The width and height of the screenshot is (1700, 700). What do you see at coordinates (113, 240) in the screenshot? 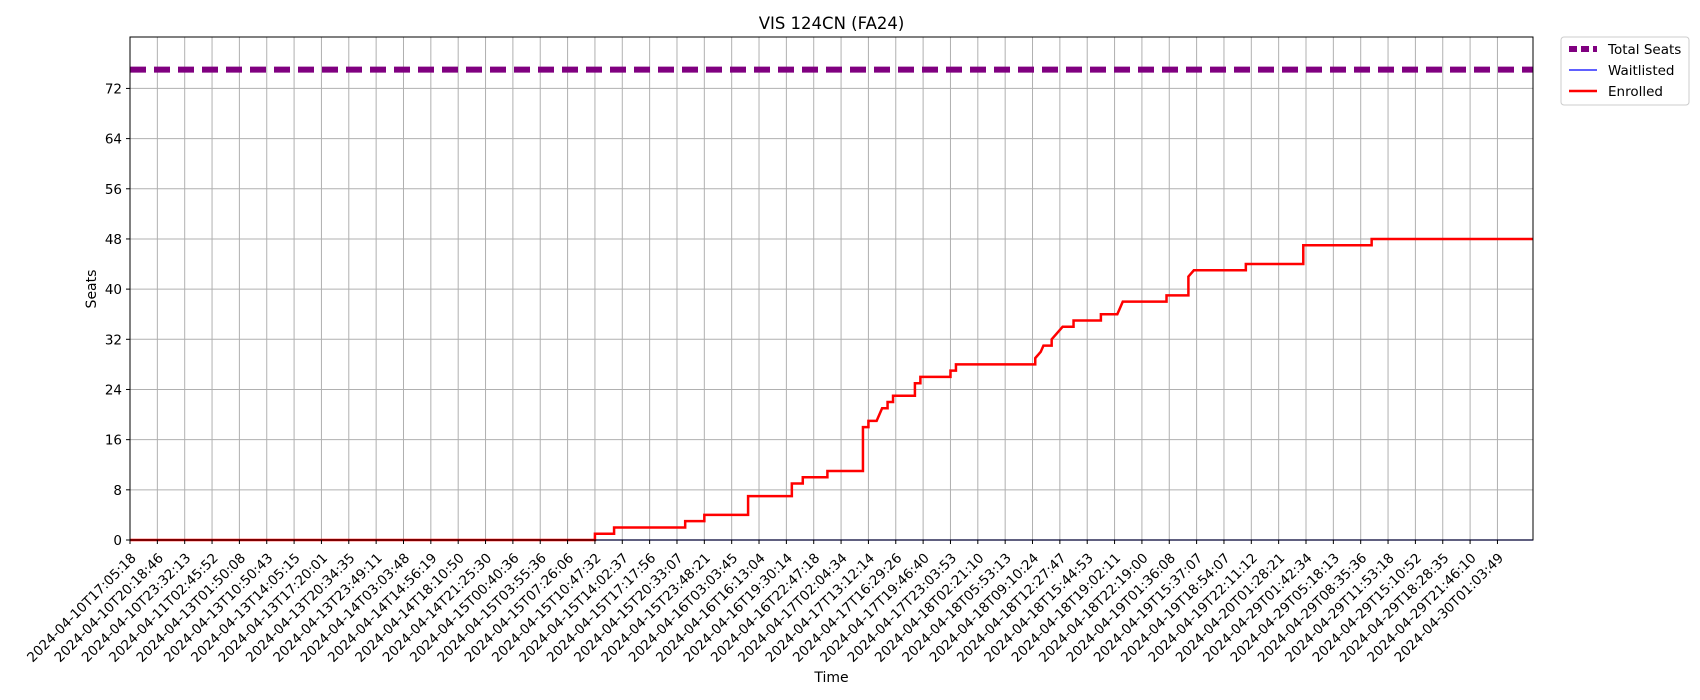
I see `y-tick-label: 48` at bounding box center [113, 240].